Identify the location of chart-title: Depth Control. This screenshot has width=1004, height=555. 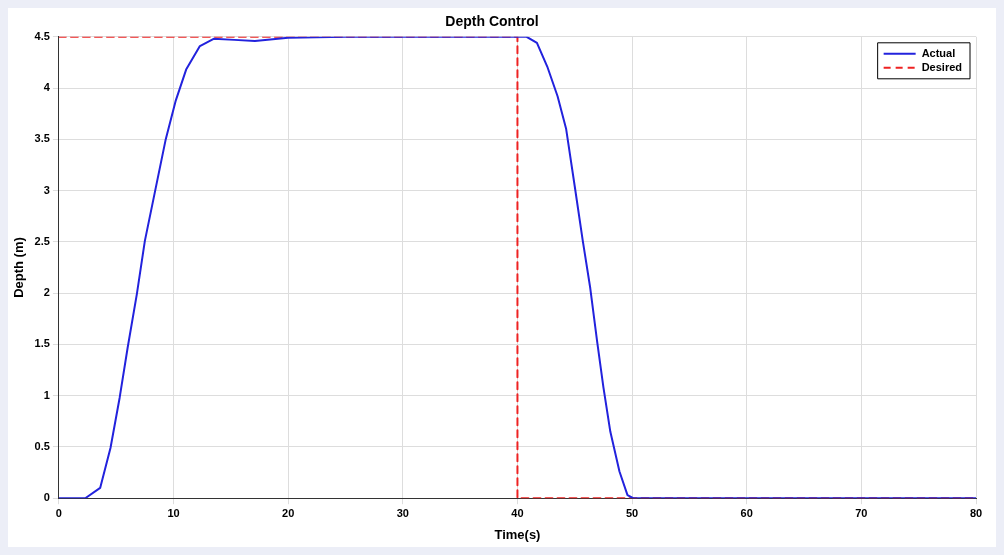
(492, 21).